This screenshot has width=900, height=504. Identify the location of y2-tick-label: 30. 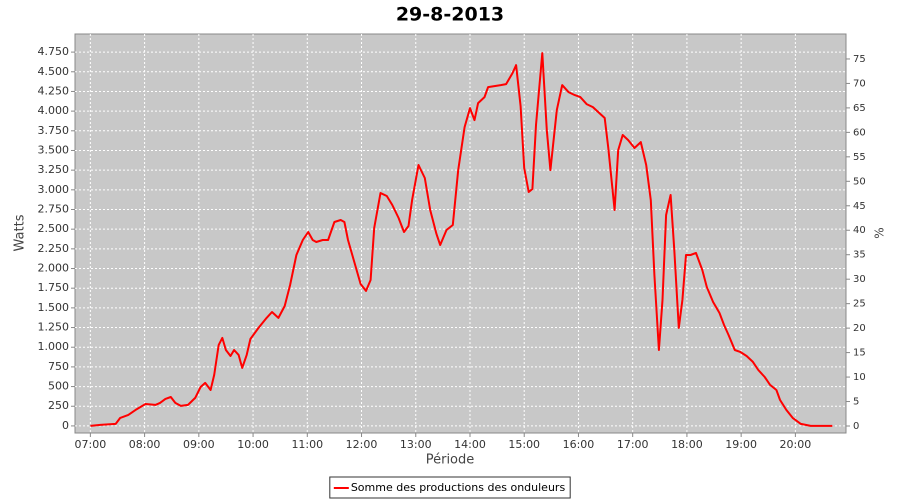
(859, 279).